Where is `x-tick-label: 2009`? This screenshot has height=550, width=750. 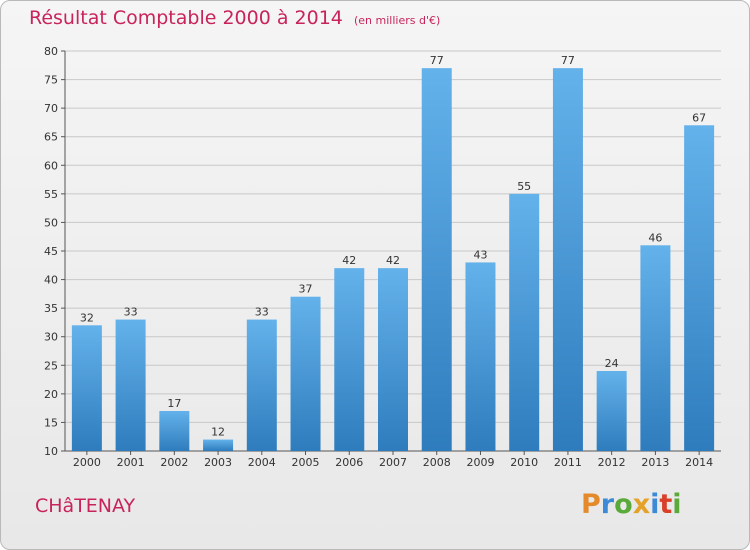
x-tick-label: 2009 is located at coordinates (480, 462).